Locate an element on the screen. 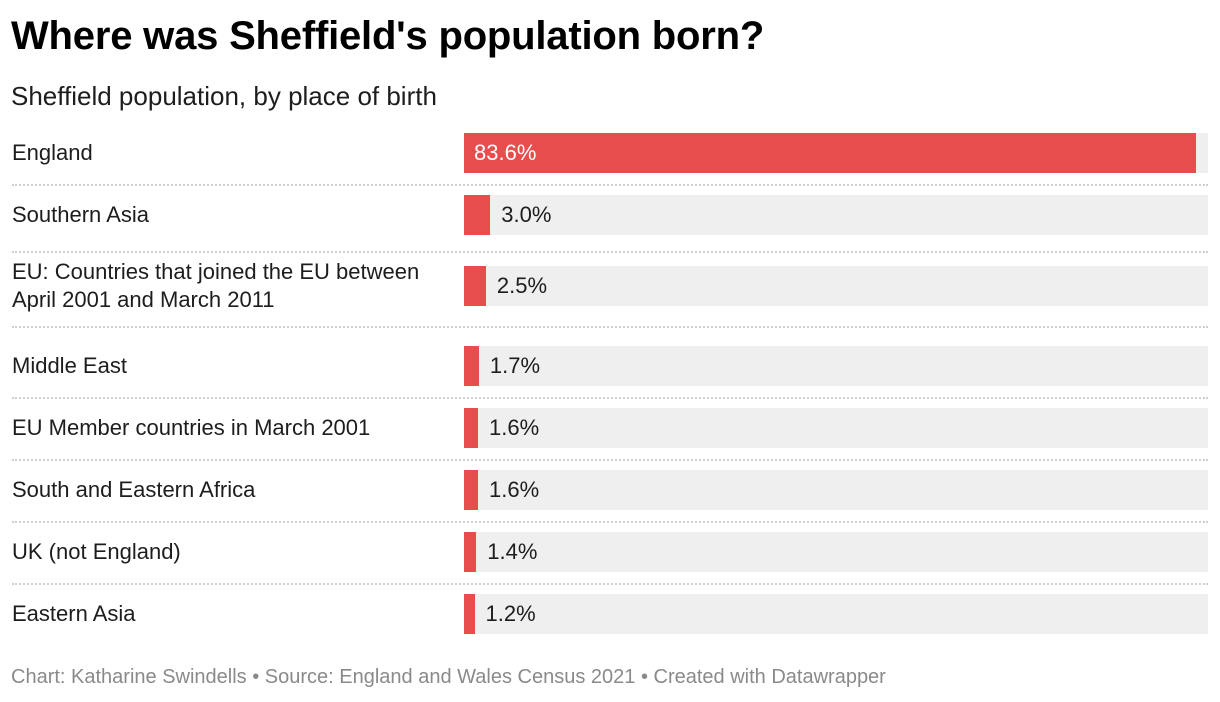 The image size is (1220, 702). bar-value-label: 1.2% is located at coordinates (510, 613).